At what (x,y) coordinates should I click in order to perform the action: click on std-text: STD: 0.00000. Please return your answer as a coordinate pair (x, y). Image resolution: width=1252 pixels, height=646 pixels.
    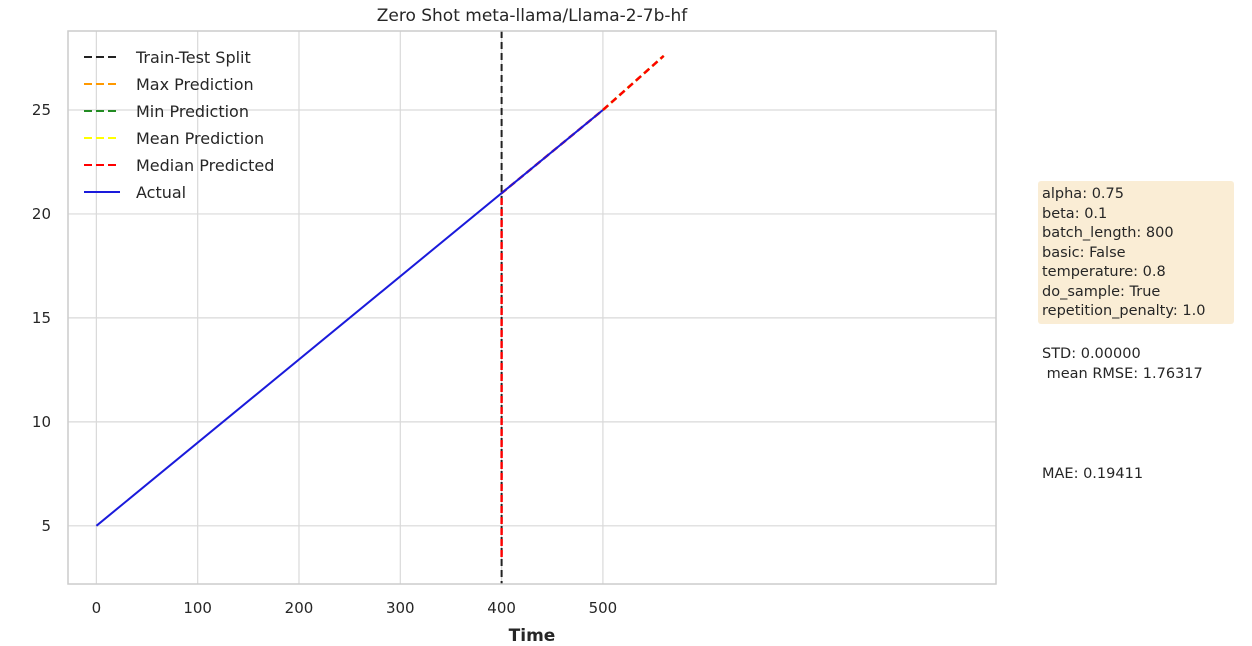
    Looking at the image, I should click on (1091, 354).